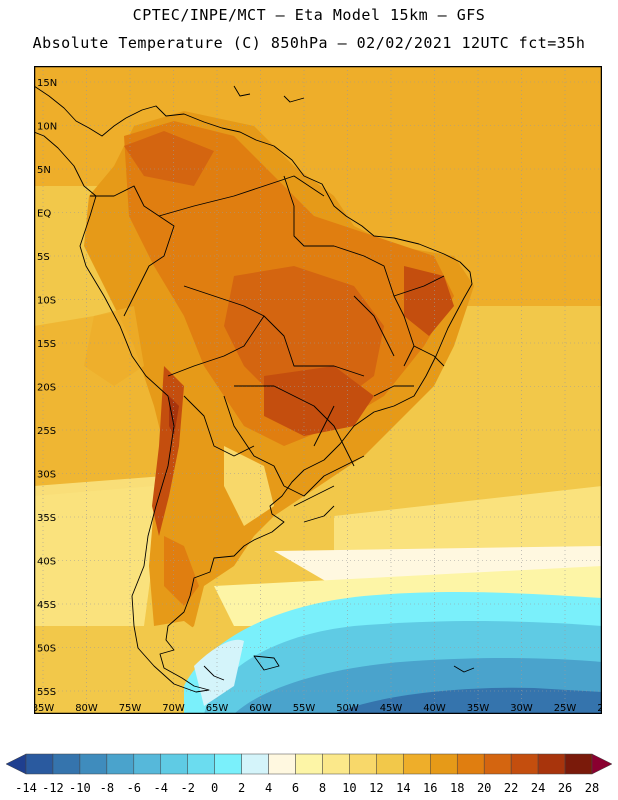 The width and height of the screenshot is (618, 800). Describe the element at coordinates (214, 788) in the screenshot. I see `colorbar-label: 0` at that location.